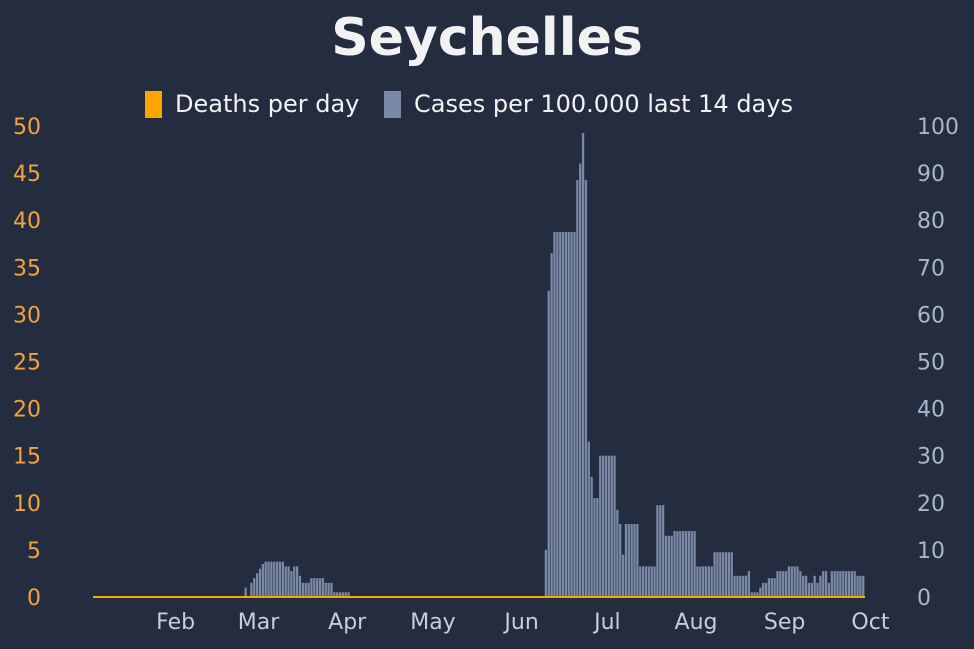  What do you see at coordinates (520, 622) in the screenshot?
I see `x-tick-label: Jun` at bounding box center [520, 622].